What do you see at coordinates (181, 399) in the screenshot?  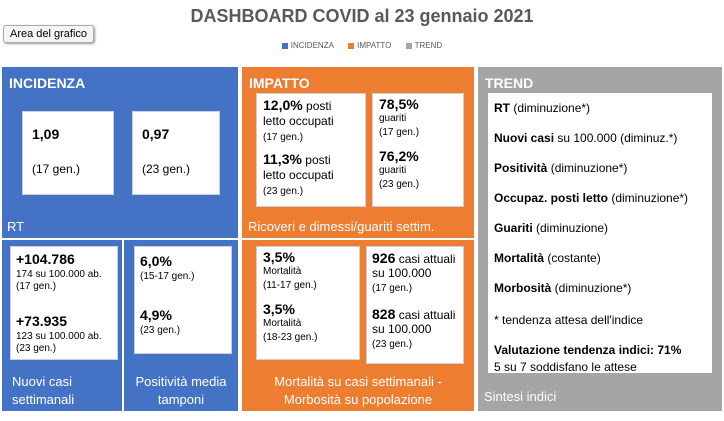 I see `positivita-caption-2: tamponi` at bounding box center [181, 399].